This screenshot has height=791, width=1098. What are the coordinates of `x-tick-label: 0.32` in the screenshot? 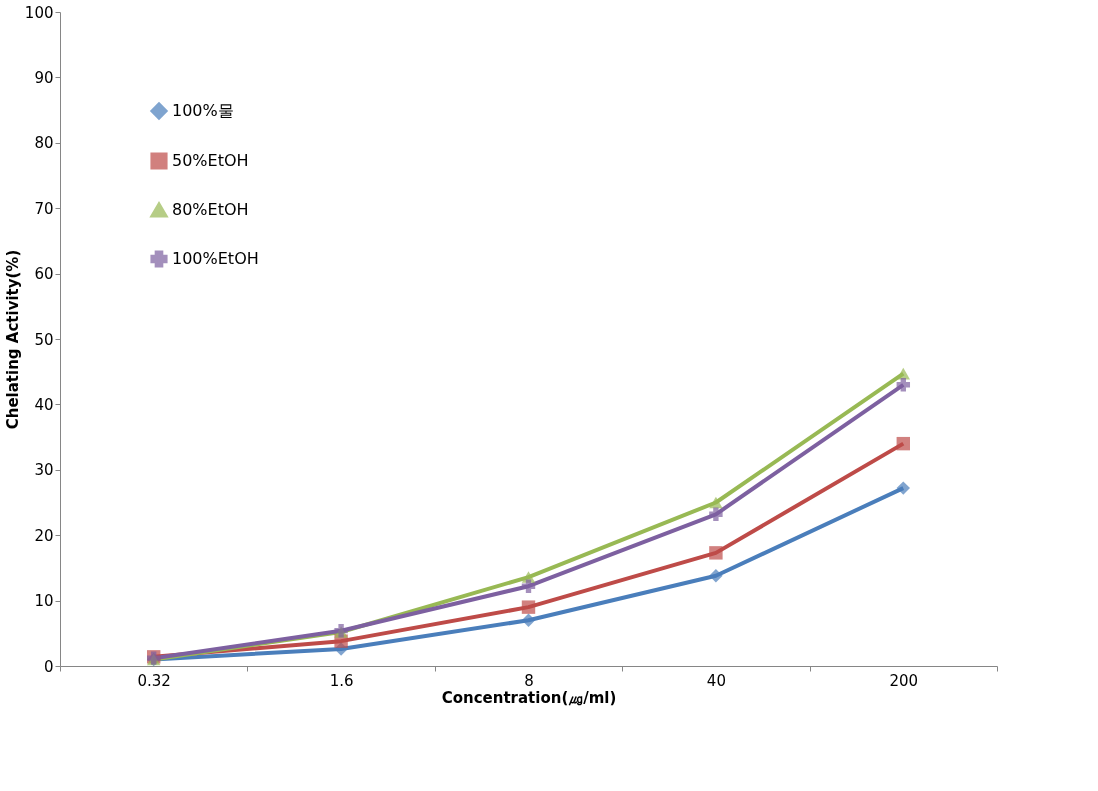 It's located at (154, 680).